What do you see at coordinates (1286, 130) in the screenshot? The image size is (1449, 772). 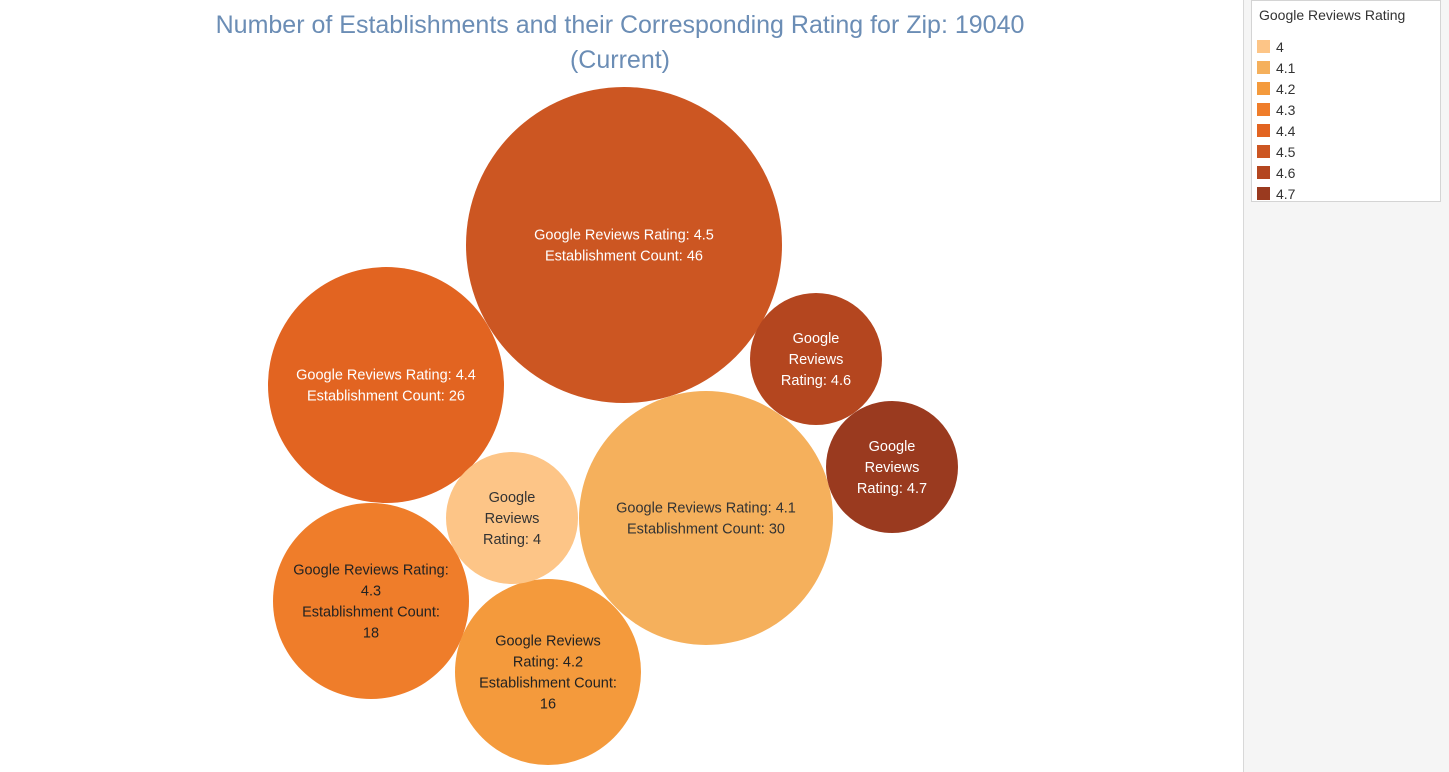 I see `legend-label: 4.4` at bounding box center [1286, 130].